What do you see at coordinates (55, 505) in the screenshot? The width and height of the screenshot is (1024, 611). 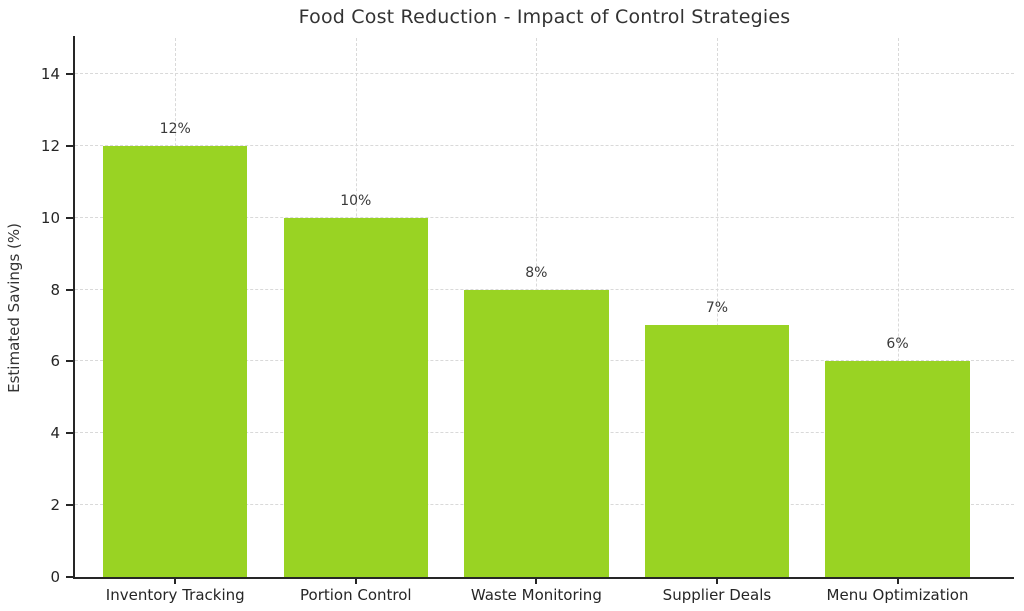 I see `y-tick-label: 2` at bounding box center [55, 505].